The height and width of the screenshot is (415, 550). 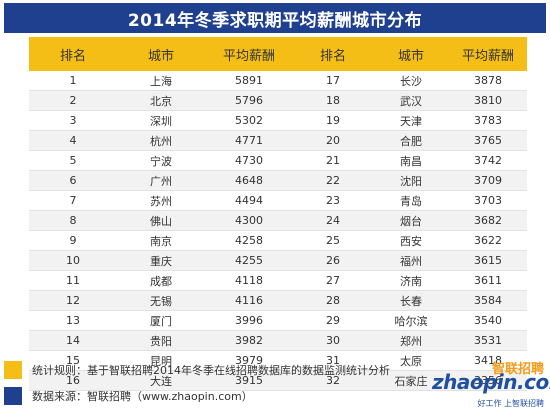 What do you see at coordinates (278, 200) in the screenshot?
I see `table-row: 7 苏州 4494 23 青岛 3703` at bounding box center [278, 200].